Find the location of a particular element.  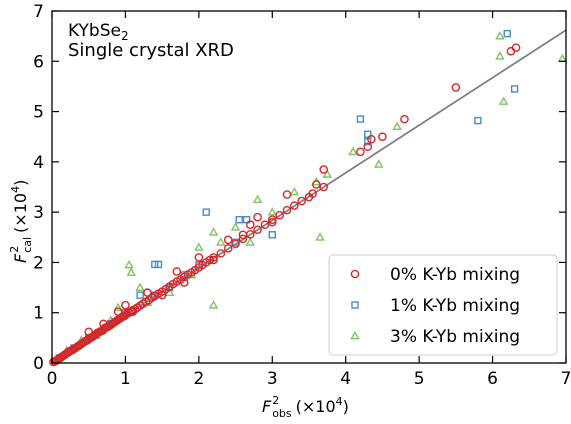

x-tick-label: 3 is located at coordinates (272, 379).